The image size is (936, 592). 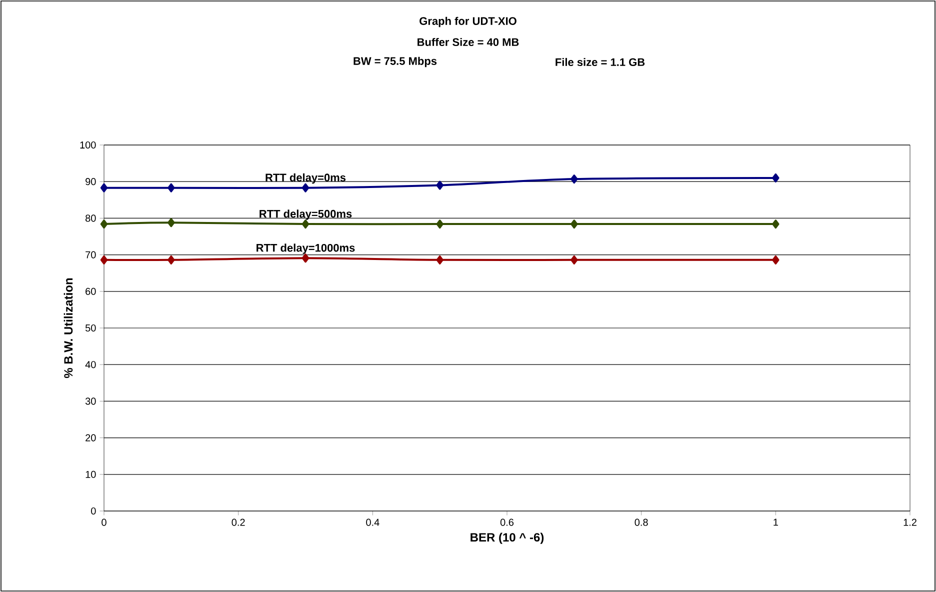 I want to click on x-tick-label: 0.2, so click(x=238, y=522).